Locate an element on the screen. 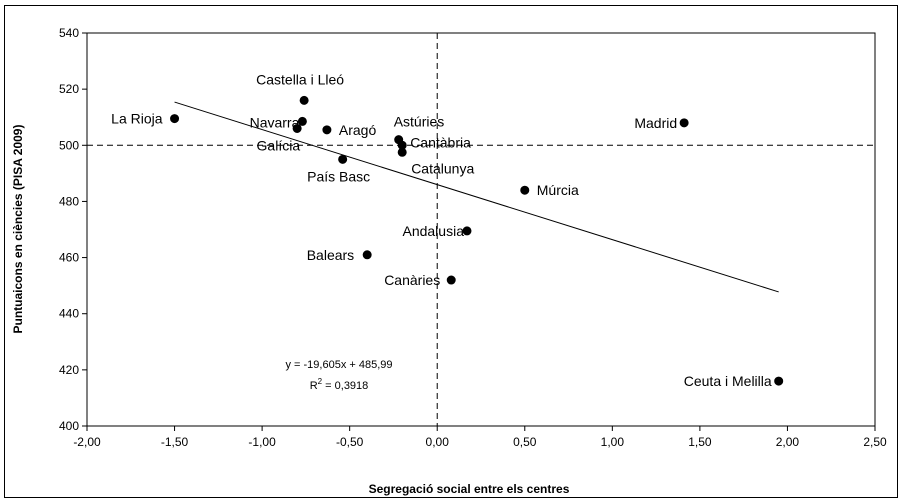  y-tick-label: 520 is located at coordinates (69, 89).